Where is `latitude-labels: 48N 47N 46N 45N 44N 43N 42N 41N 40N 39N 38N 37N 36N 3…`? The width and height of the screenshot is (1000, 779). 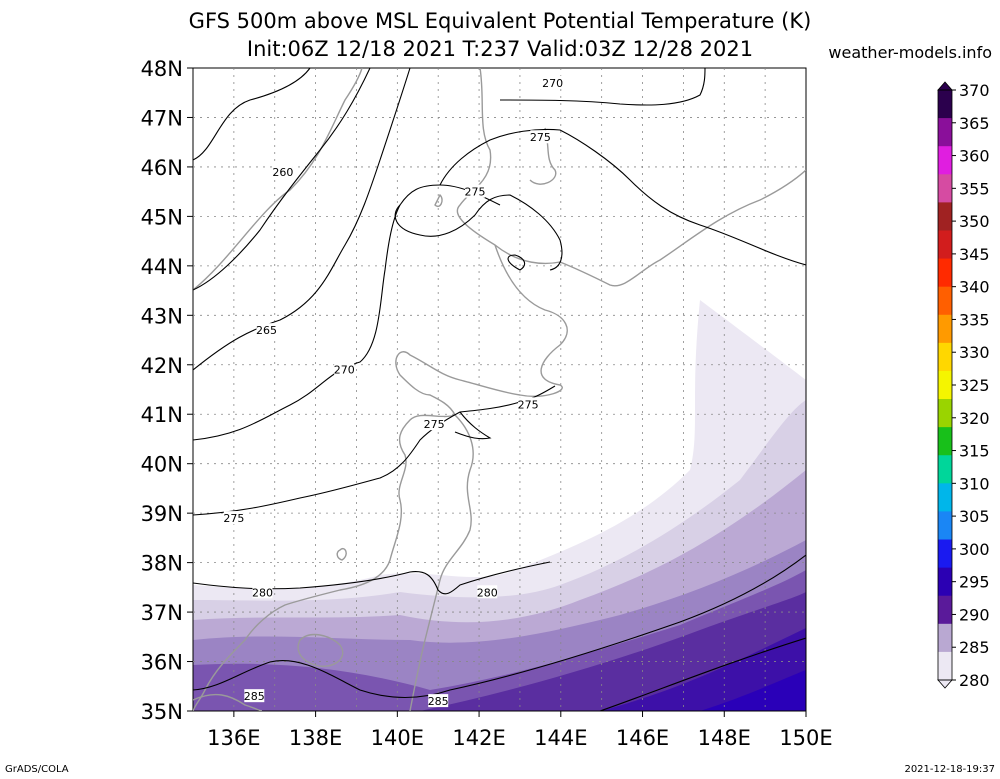 latitude-labels: 48N 47N 46N 45N 44N 43N 42N 41N 40N 39N 38N 37N 36N 3… is located at coordinates (167, 390).